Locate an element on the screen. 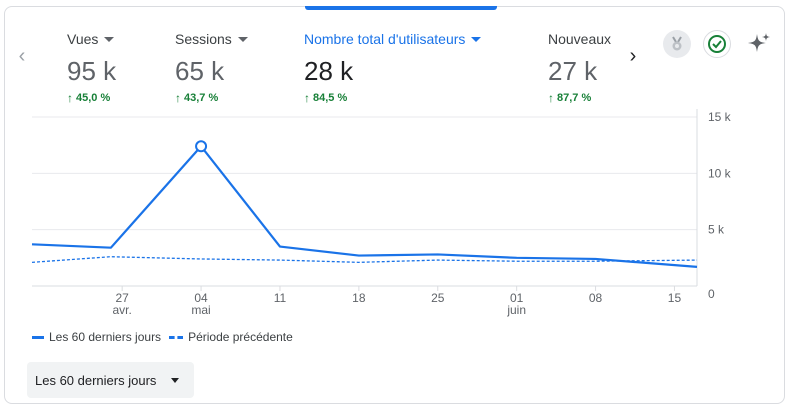 This screenshot has width=791, height=411. metric-sessions-change: 43,7 % is located at coordinates (201, 98).